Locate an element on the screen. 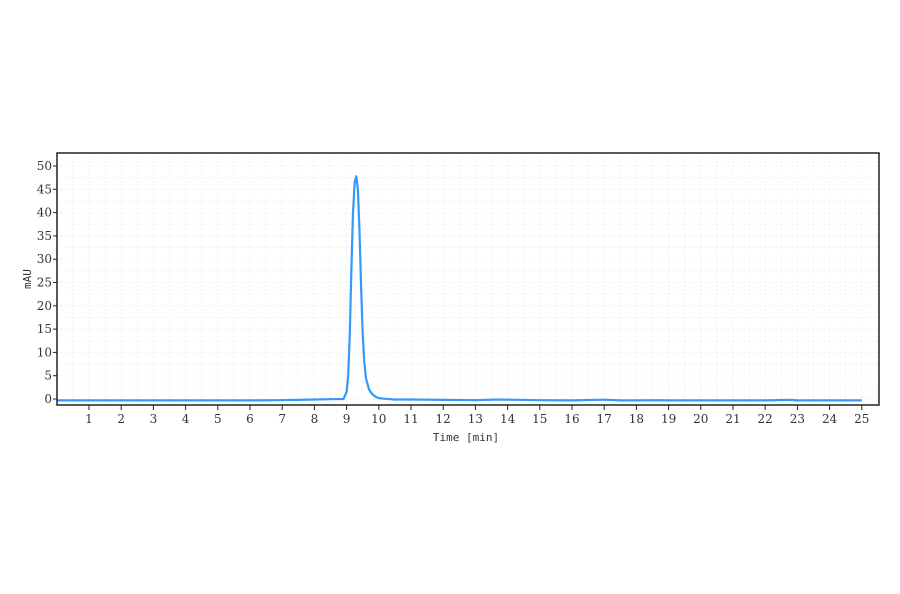  x-tick-label: 5 is located at coordinates (218, 419).